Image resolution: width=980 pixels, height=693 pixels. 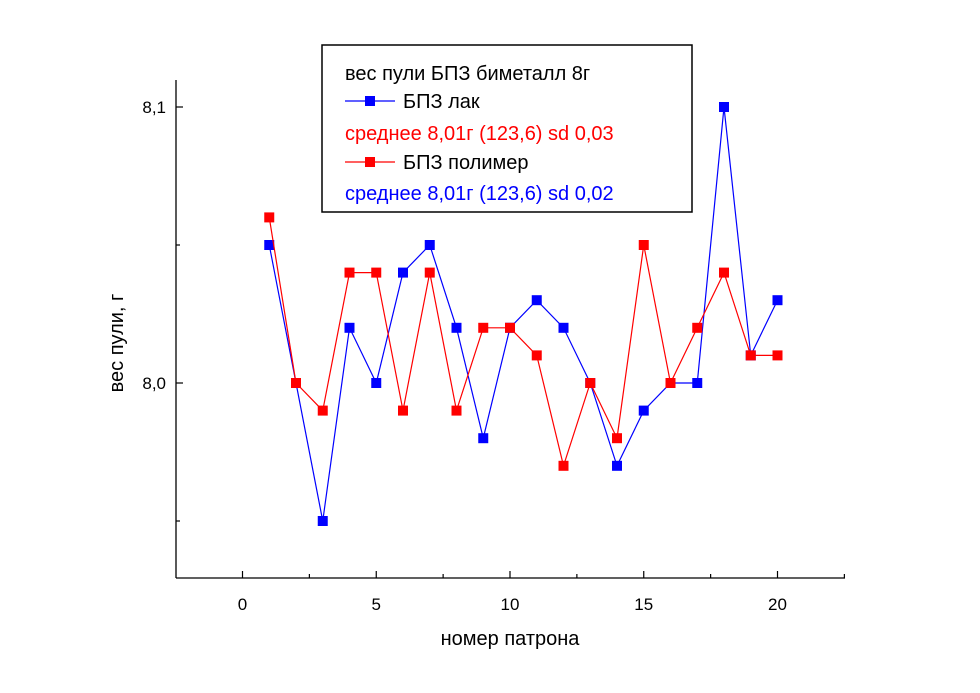 What do you see at coordinates (777, 604) in the screenshot?
I see `x-tick-label: 20` at bounding box center [777, 604].